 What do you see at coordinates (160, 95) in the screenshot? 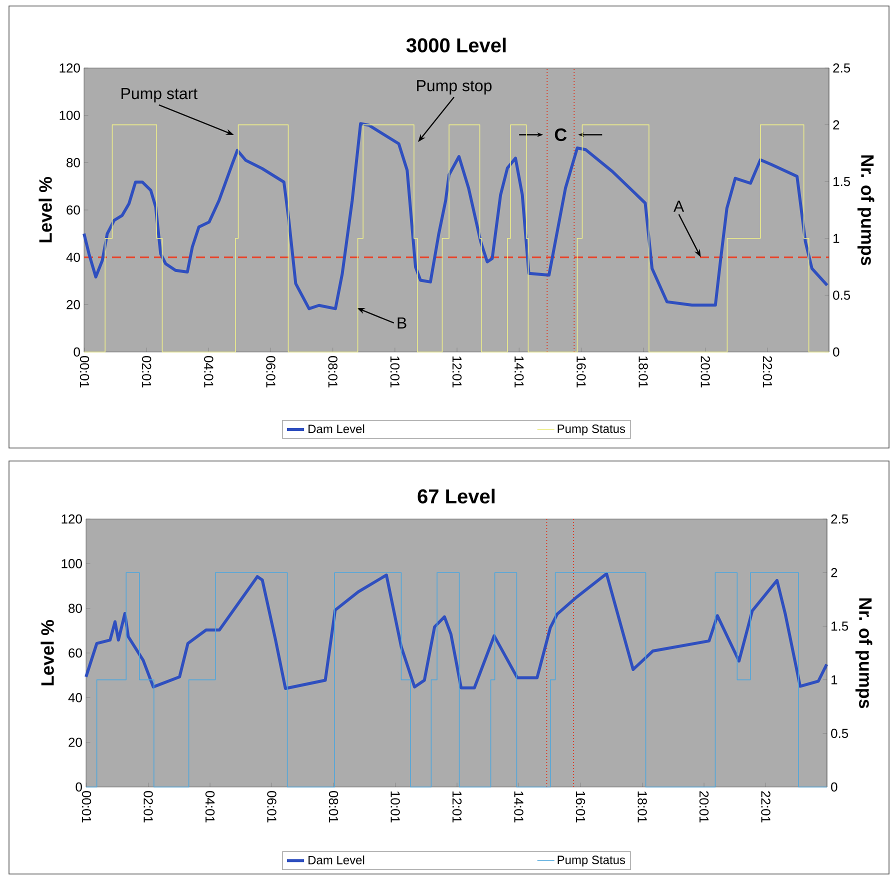
I see `annotation: Pump start` at bounding box center [160, 95].